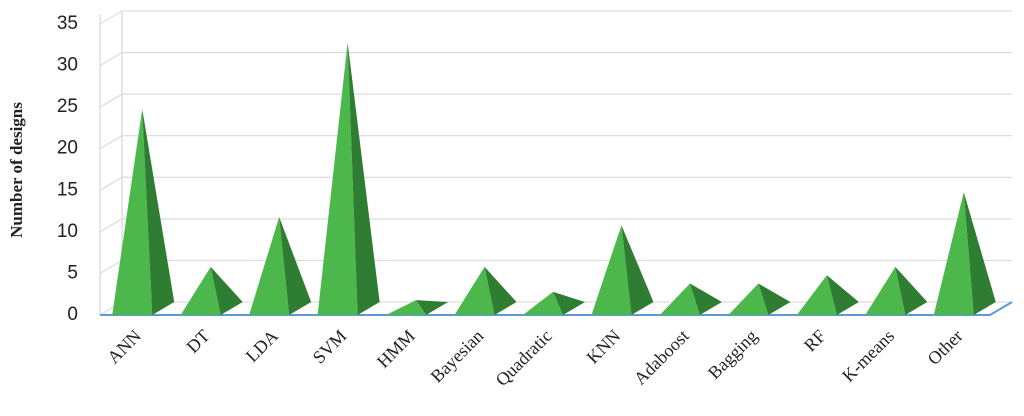  What do you see at coordinates (868, 356) in the screenshot?
I see `x-tick-label: K-means` at bounding box center [868, 356].